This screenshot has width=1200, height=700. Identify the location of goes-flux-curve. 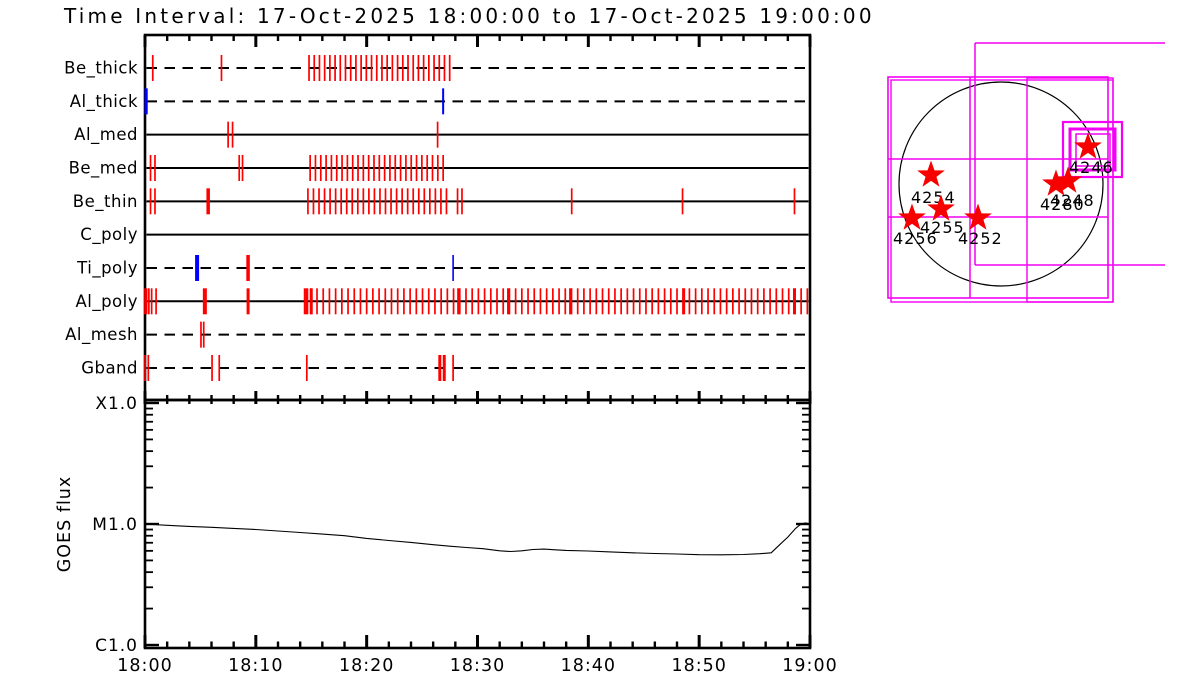
(477, 539).